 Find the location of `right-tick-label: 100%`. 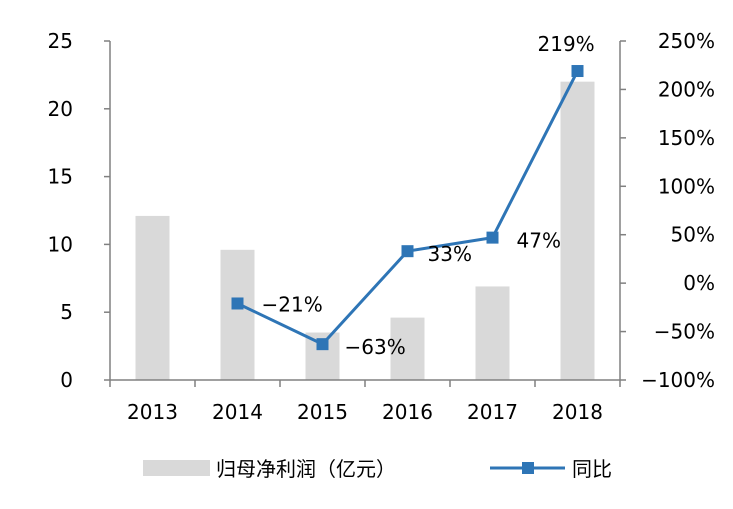

right-tick-label: 100% is located at coordinates (686, 186).